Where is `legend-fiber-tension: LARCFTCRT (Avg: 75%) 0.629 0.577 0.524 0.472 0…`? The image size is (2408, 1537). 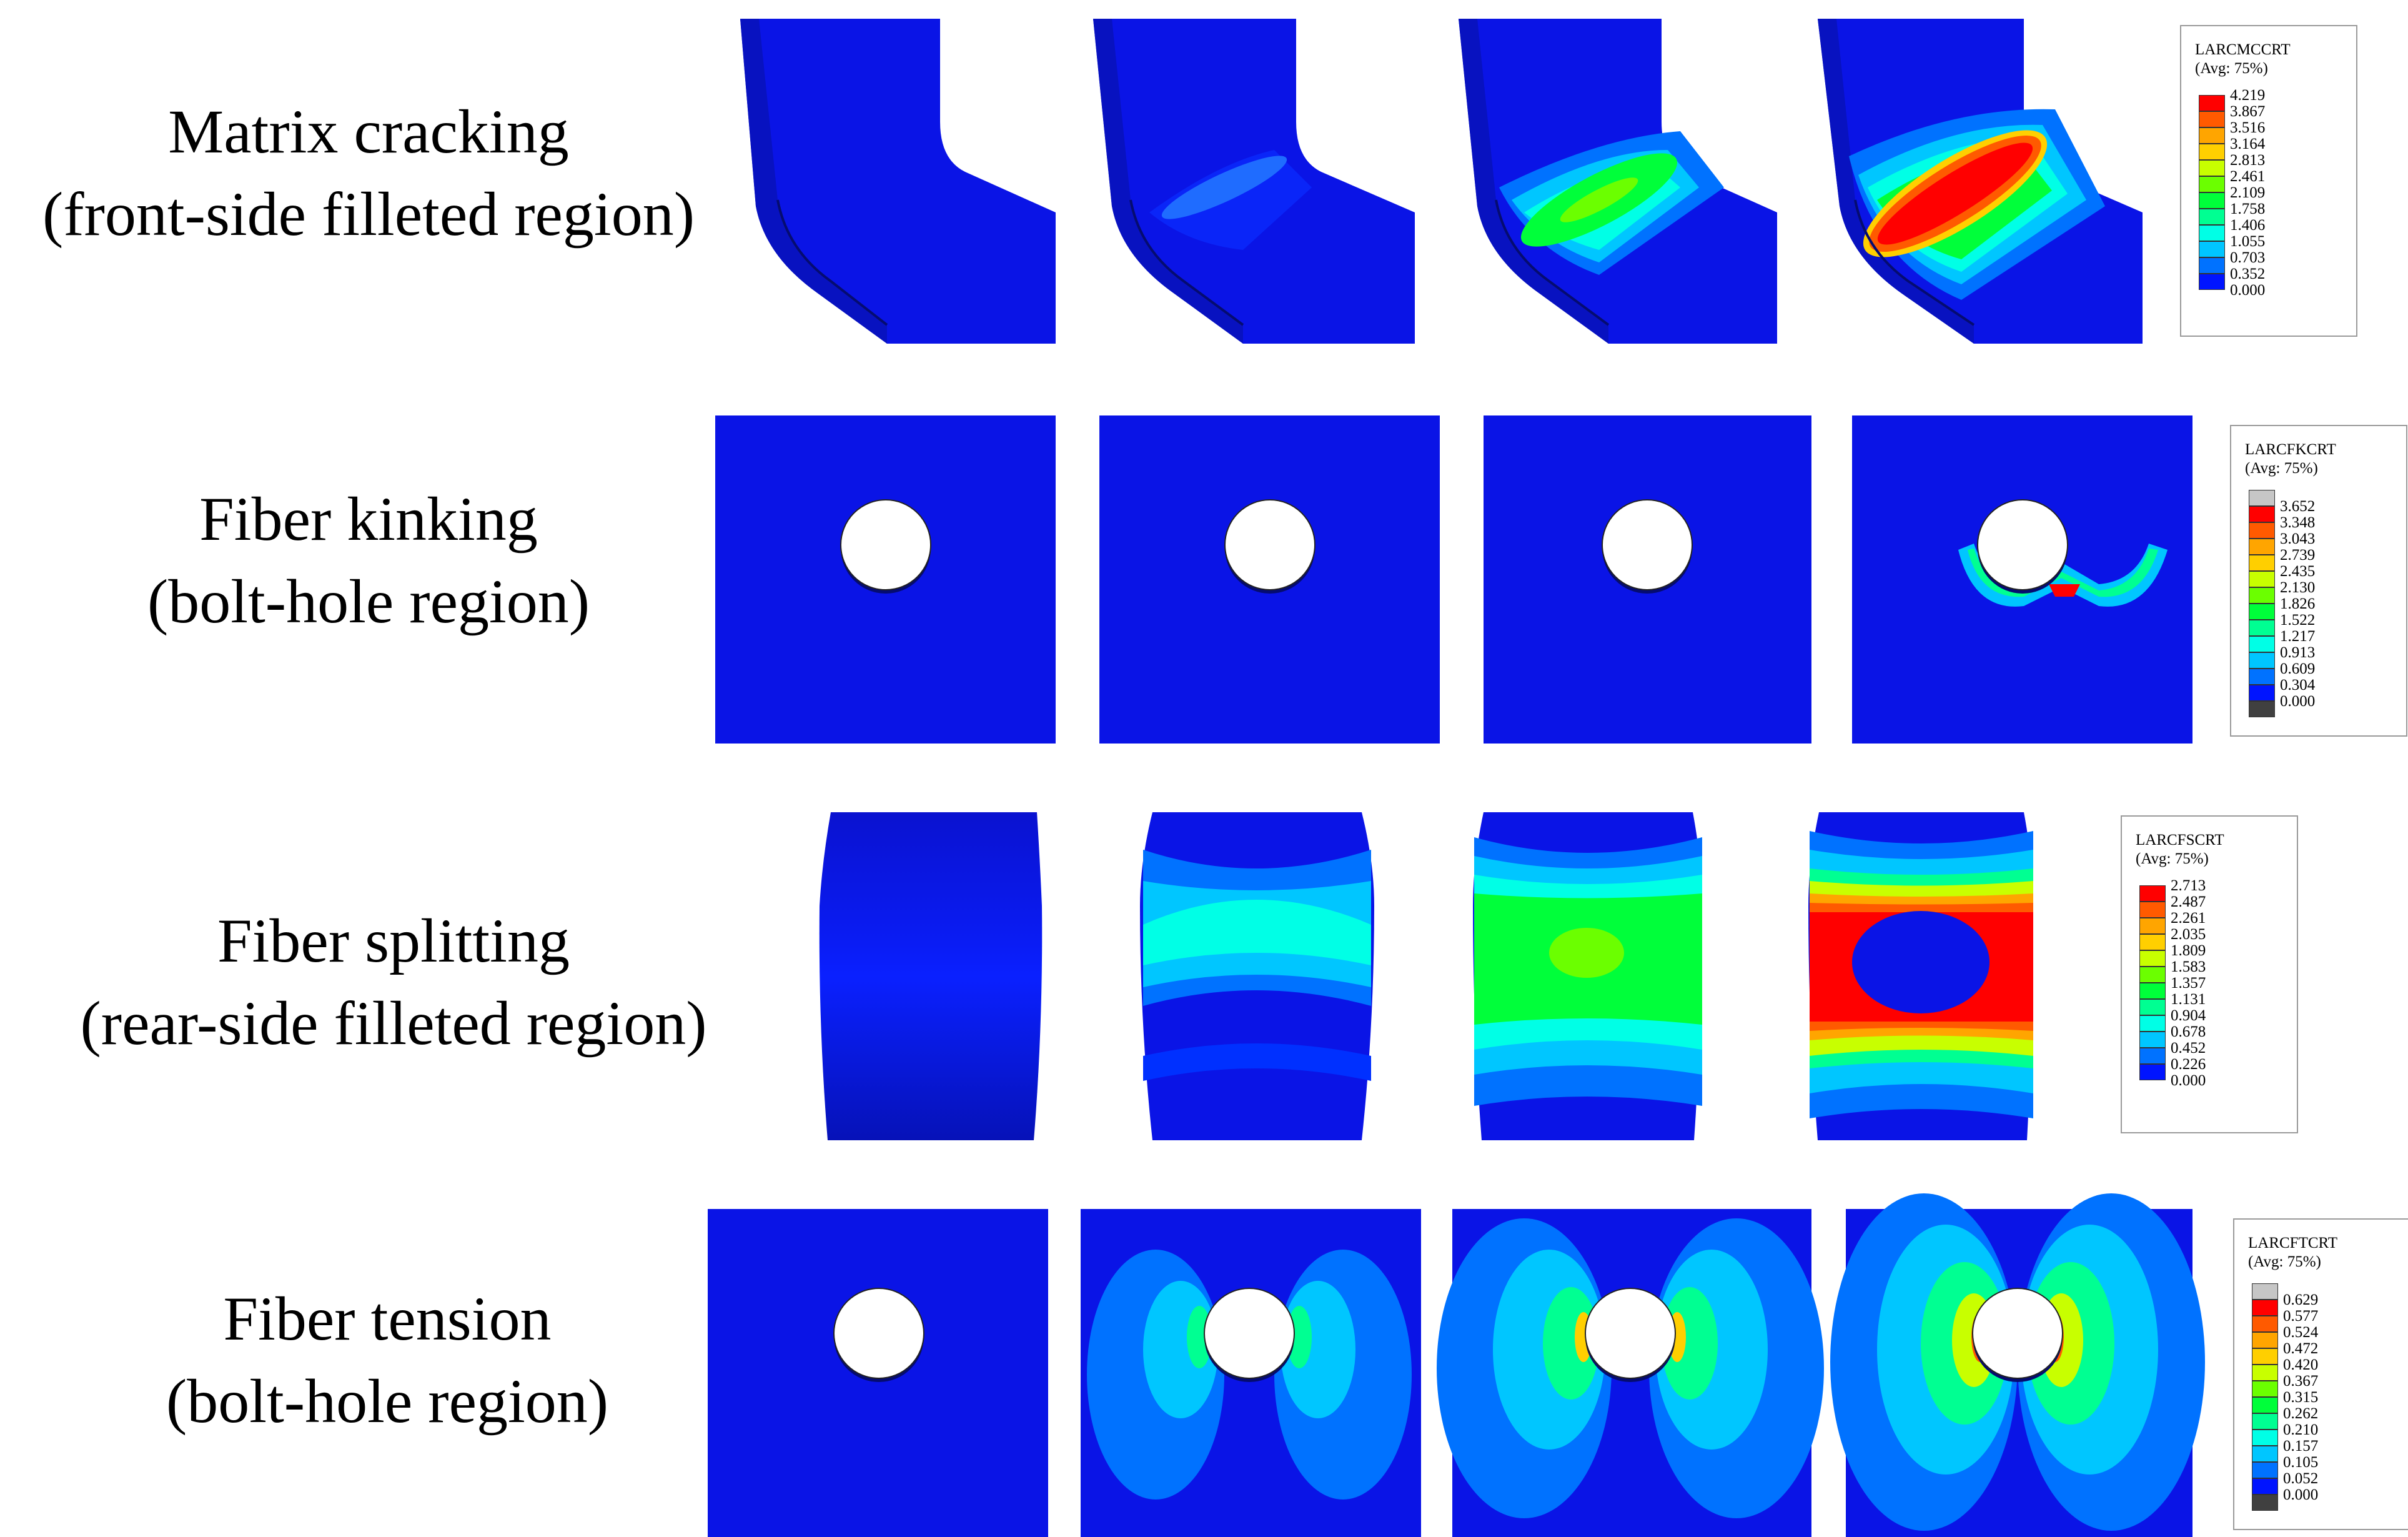
legend-fiber-tension: LARCFTCRT (Avg: 75%) 0.629 0.577 0.524 0.472 0… is located at coordinates (2320, 1374).